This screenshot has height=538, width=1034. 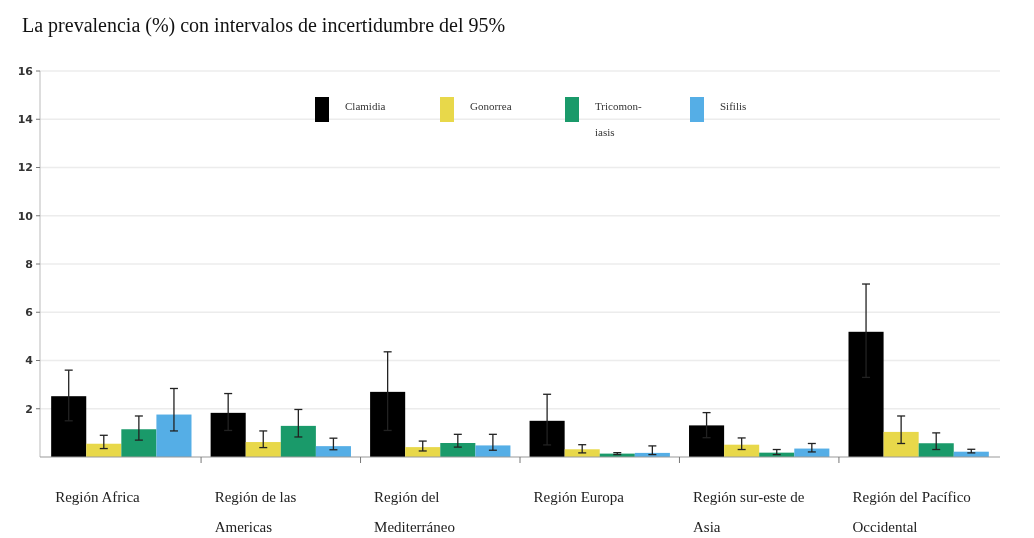 What do you see at coordinates (25, 216) in the screenshot?
I see `y-tick-label: 10` at bounding box center [25, 216].